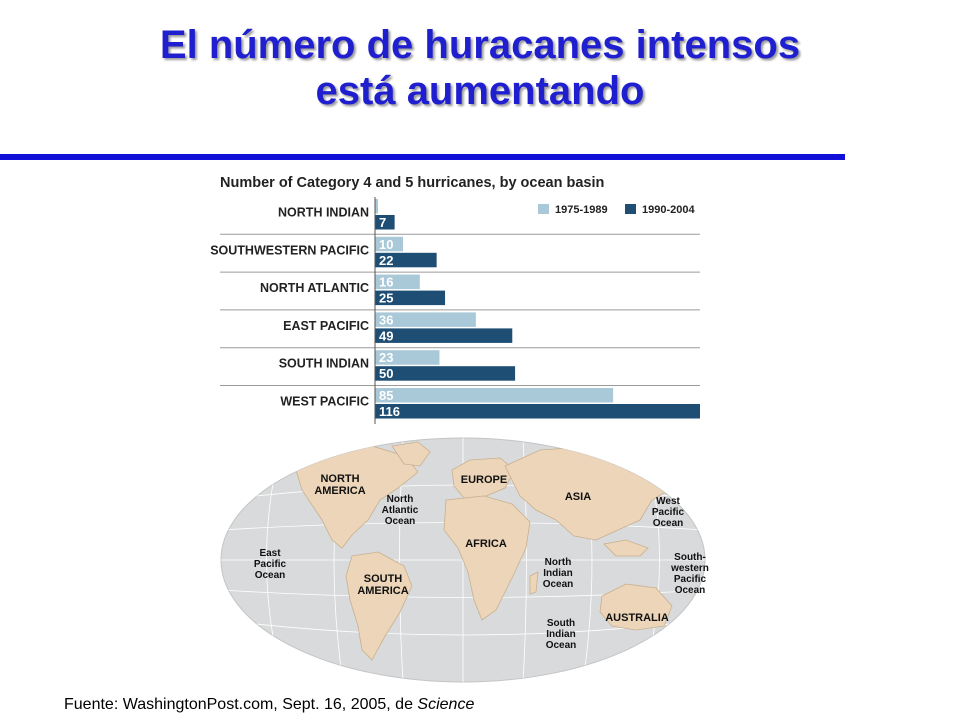 Image resolution: width=960 pixels, height=720 pixels. What do you see at coordinates (400, 510) in the screenshot?
I see `map-label: North Atlantic Ocean` at bounding box center [400, 510].